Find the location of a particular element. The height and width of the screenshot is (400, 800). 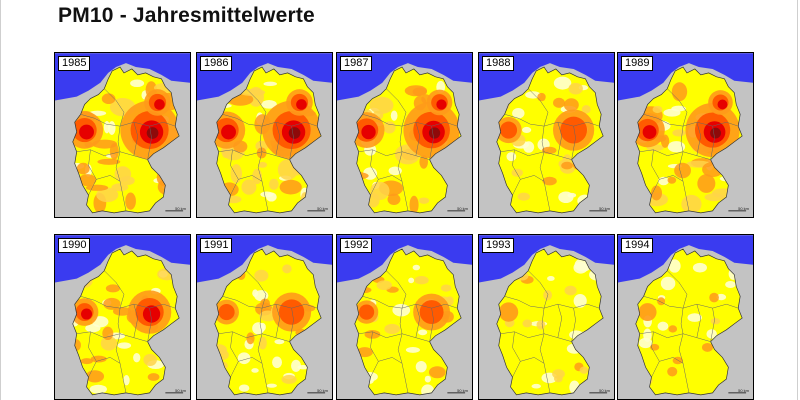

map-panel-1994: 1994 50 km is located at coordinates (685, 317).